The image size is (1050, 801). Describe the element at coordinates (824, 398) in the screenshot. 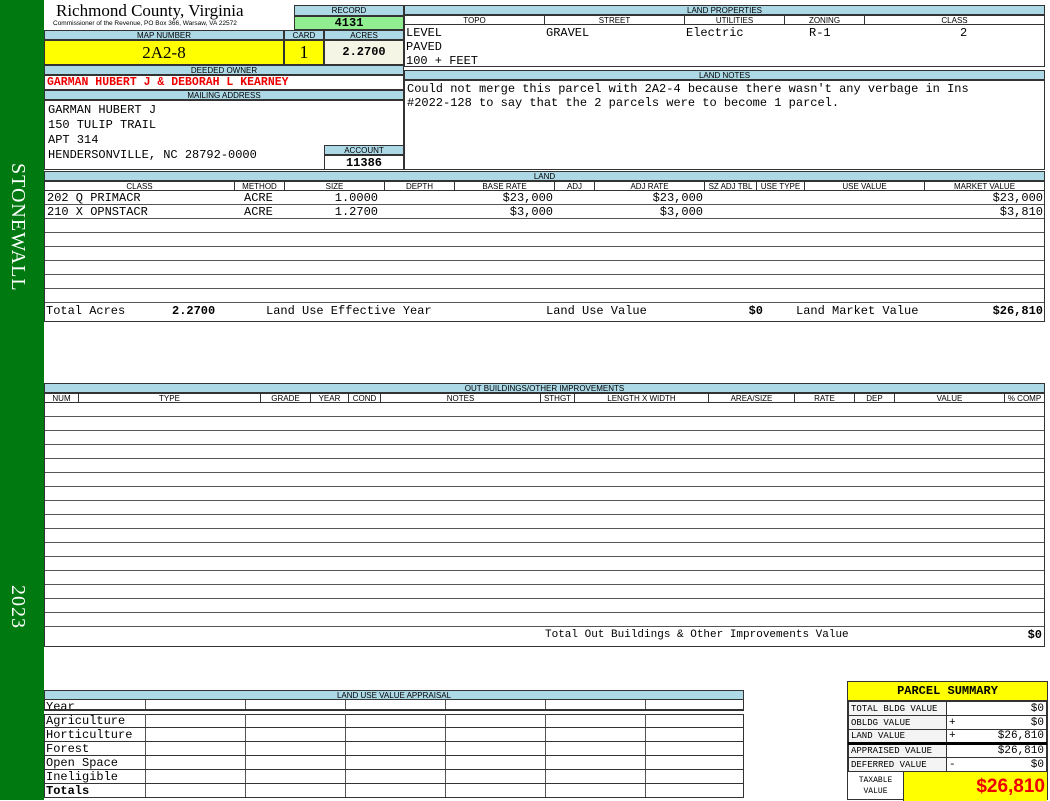

I see `outbuilding-col-header: RATE` at that location.